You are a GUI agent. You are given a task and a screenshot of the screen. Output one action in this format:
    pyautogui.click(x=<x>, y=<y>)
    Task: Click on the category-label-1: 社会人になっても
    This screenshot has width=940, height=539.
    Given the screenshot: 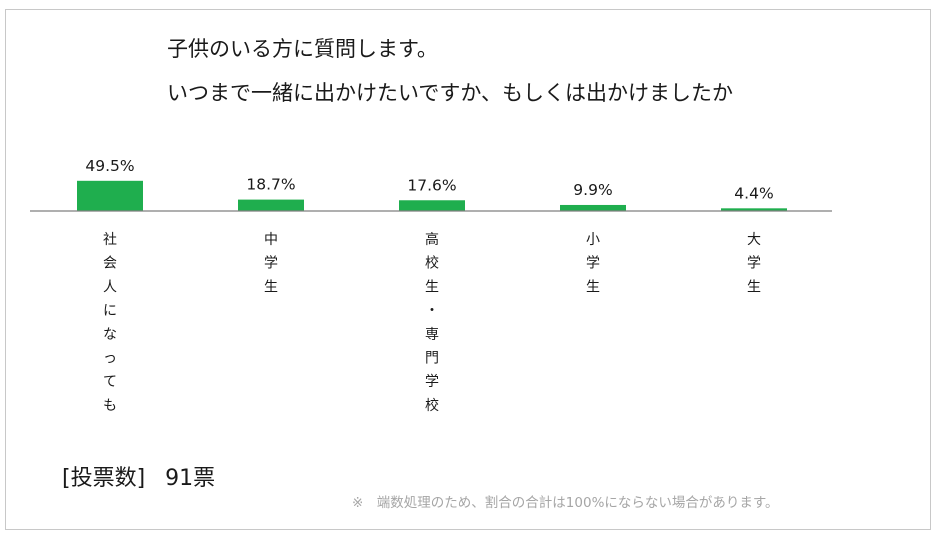 What is the action you would take?
    pyautogui.click(x=110, y=323)
    